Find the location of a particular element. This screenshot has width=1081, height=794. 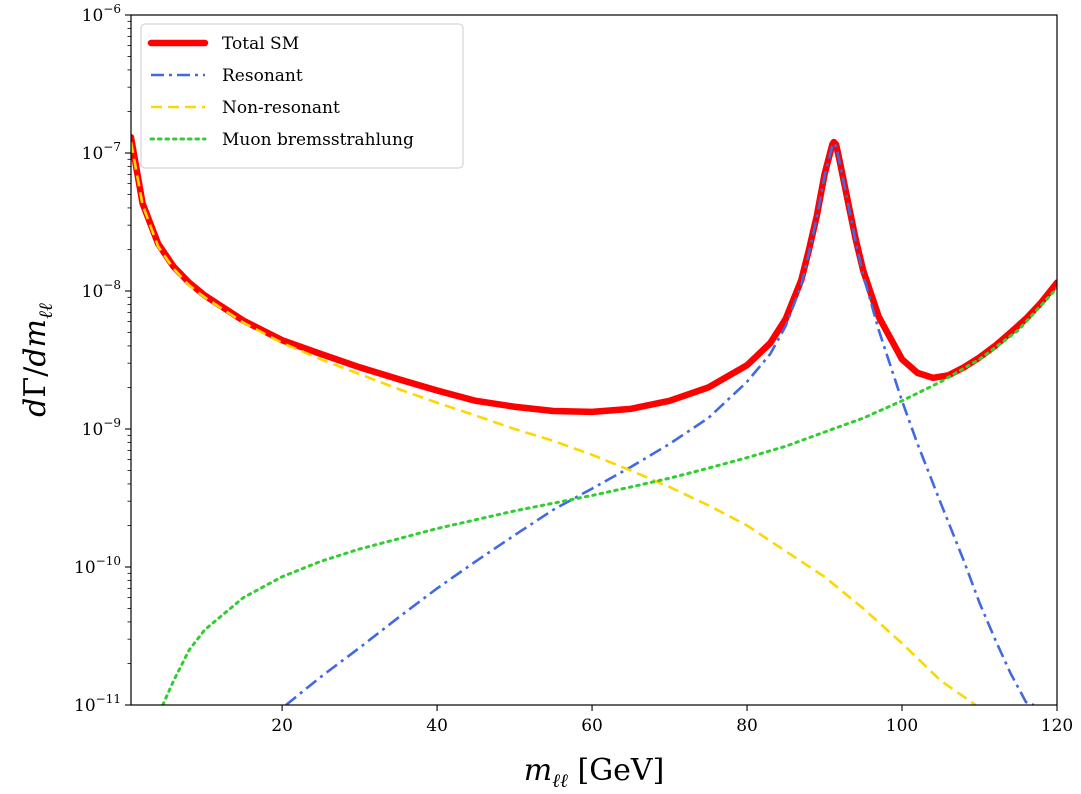

x-tick-label: 40 is located at coordinates (437, 726).